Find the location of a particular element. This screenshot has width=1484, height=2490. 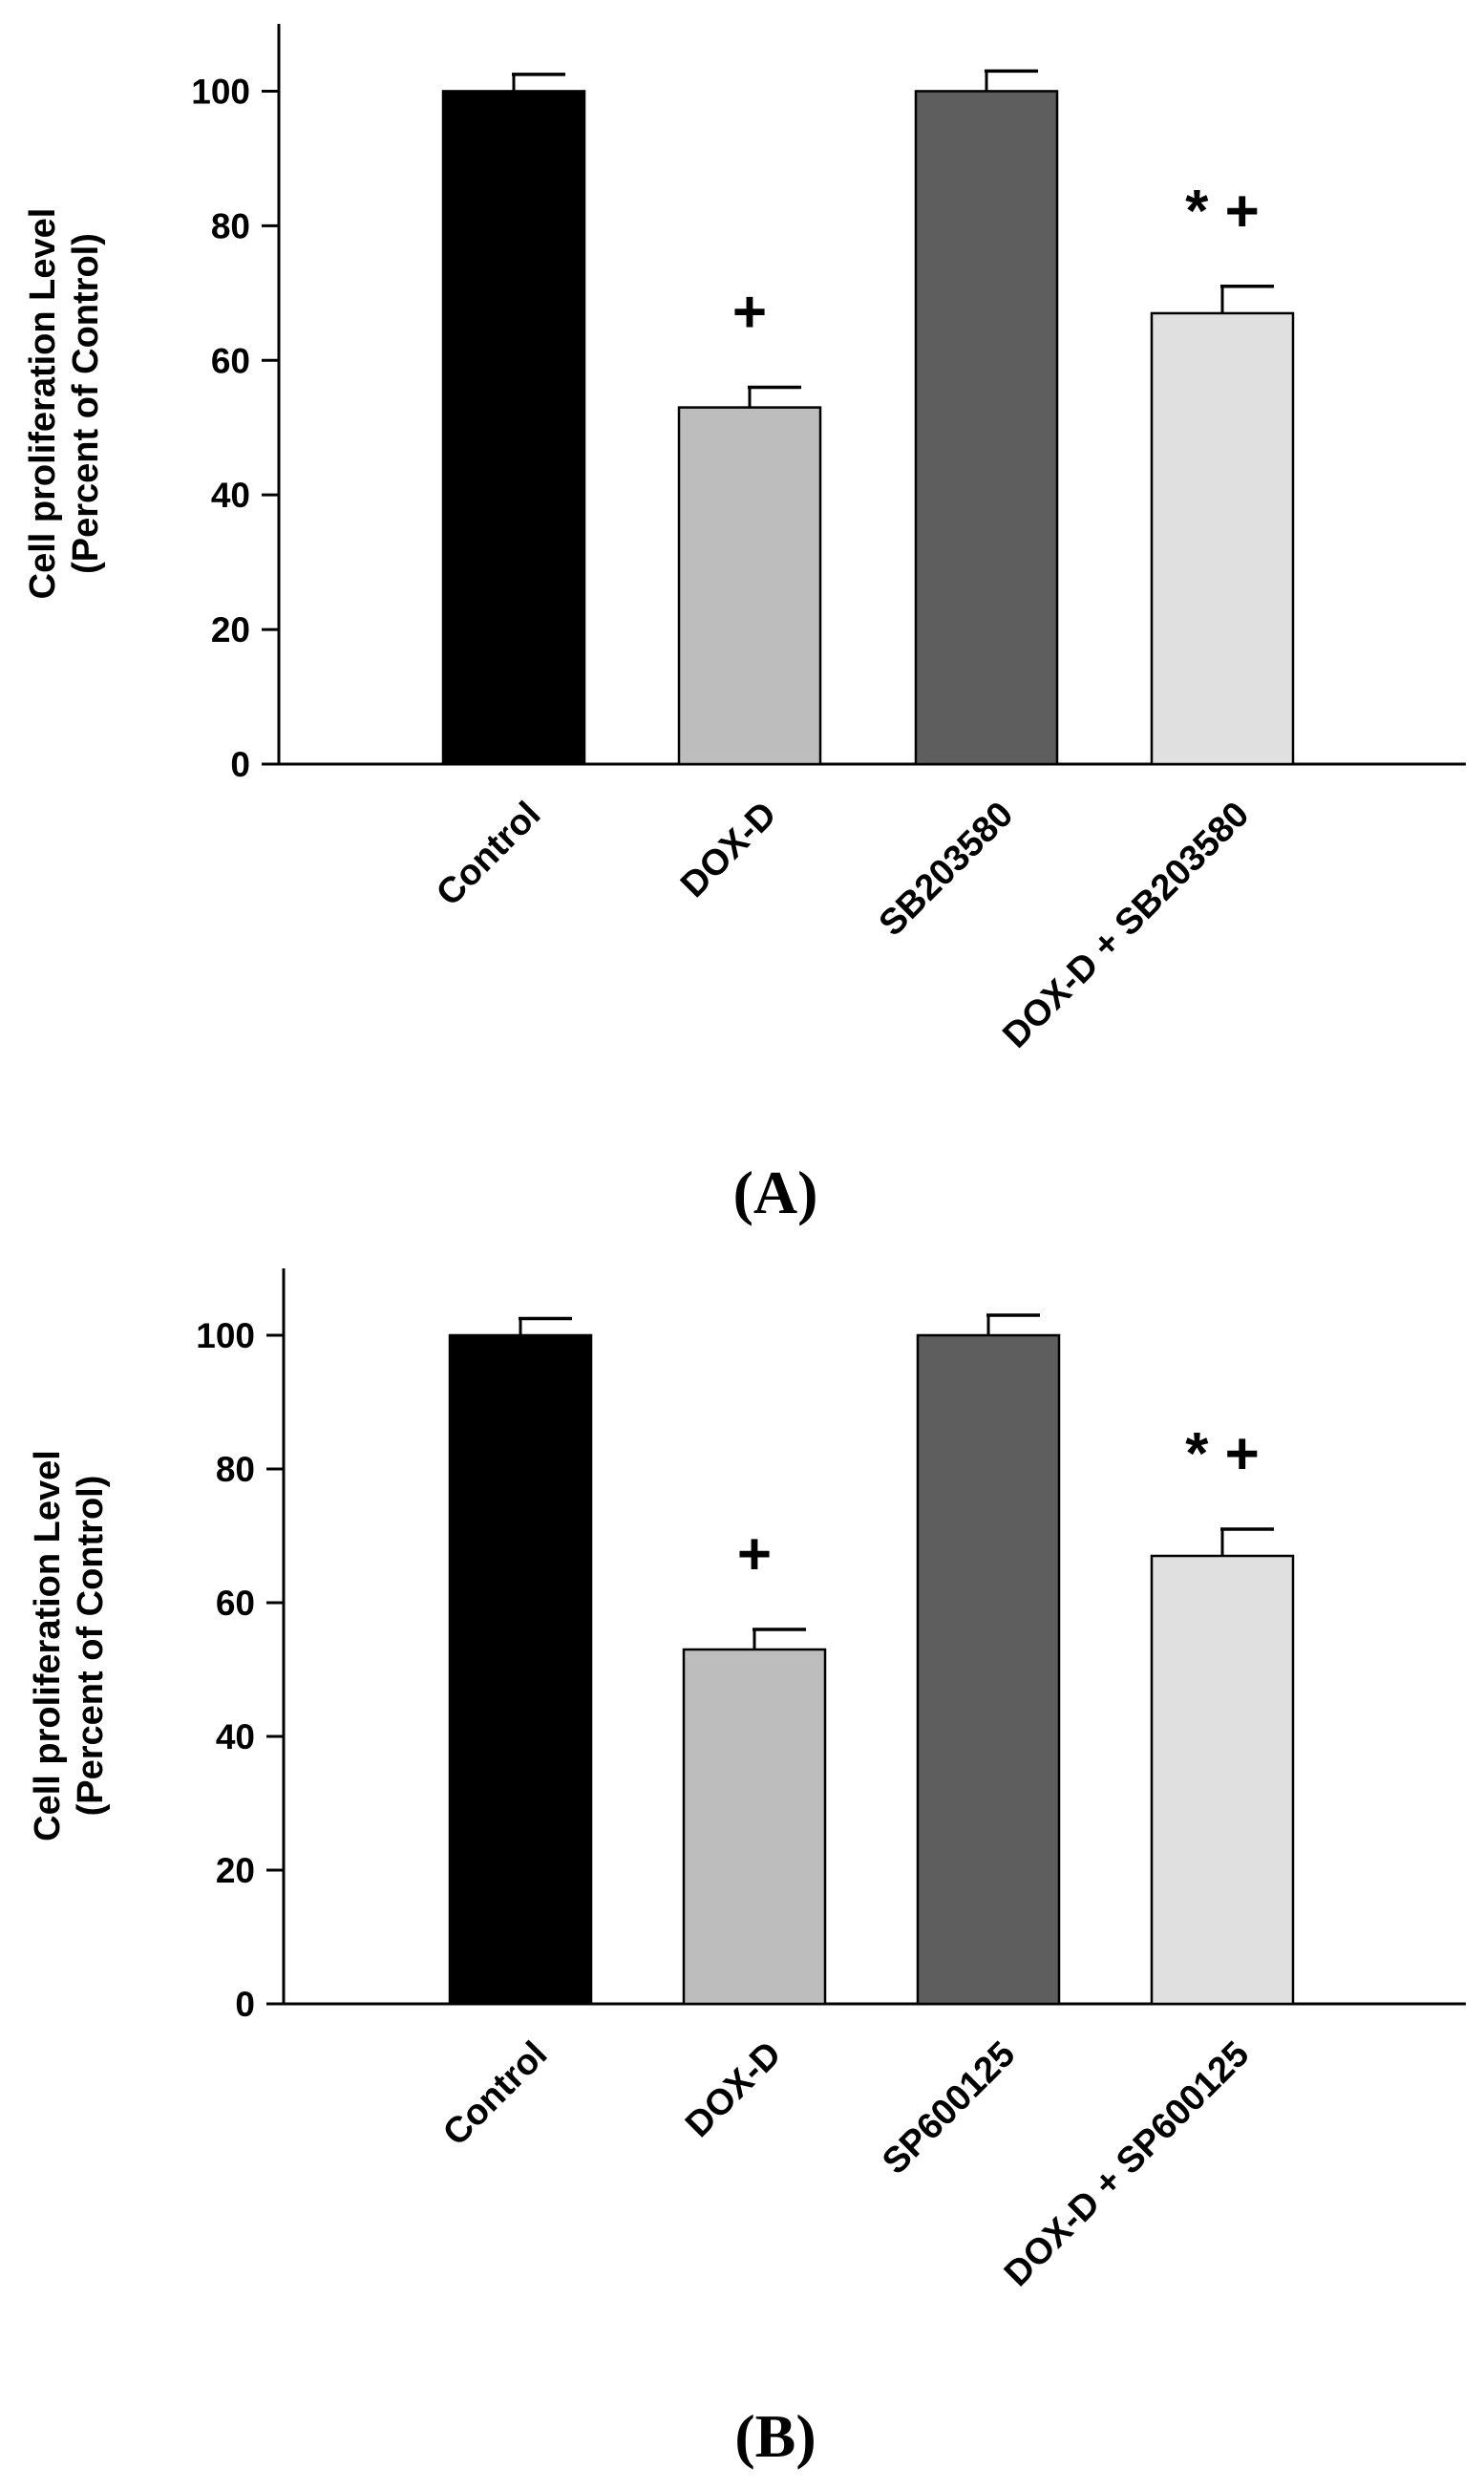

panel-b-significance-2: + is located at coordinates (755, 1554).